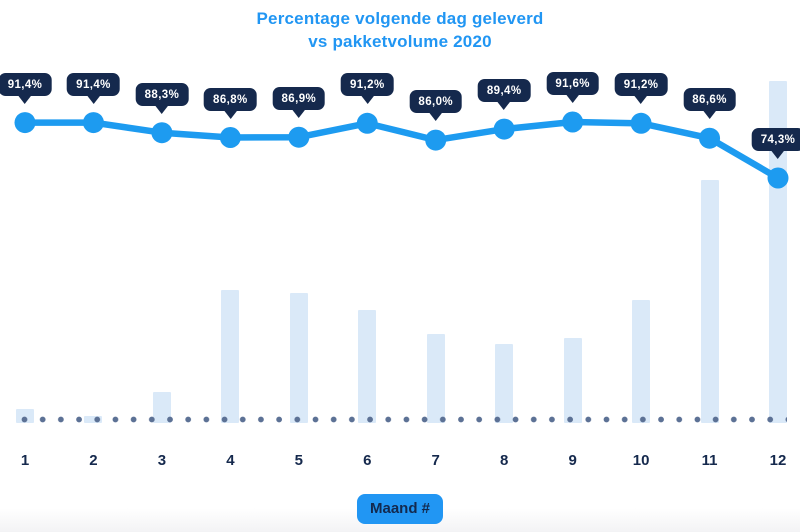 The width and height of the screenshot is (800, 532). I want to click on value-tooltip: 88,3%, so click(162, 98).